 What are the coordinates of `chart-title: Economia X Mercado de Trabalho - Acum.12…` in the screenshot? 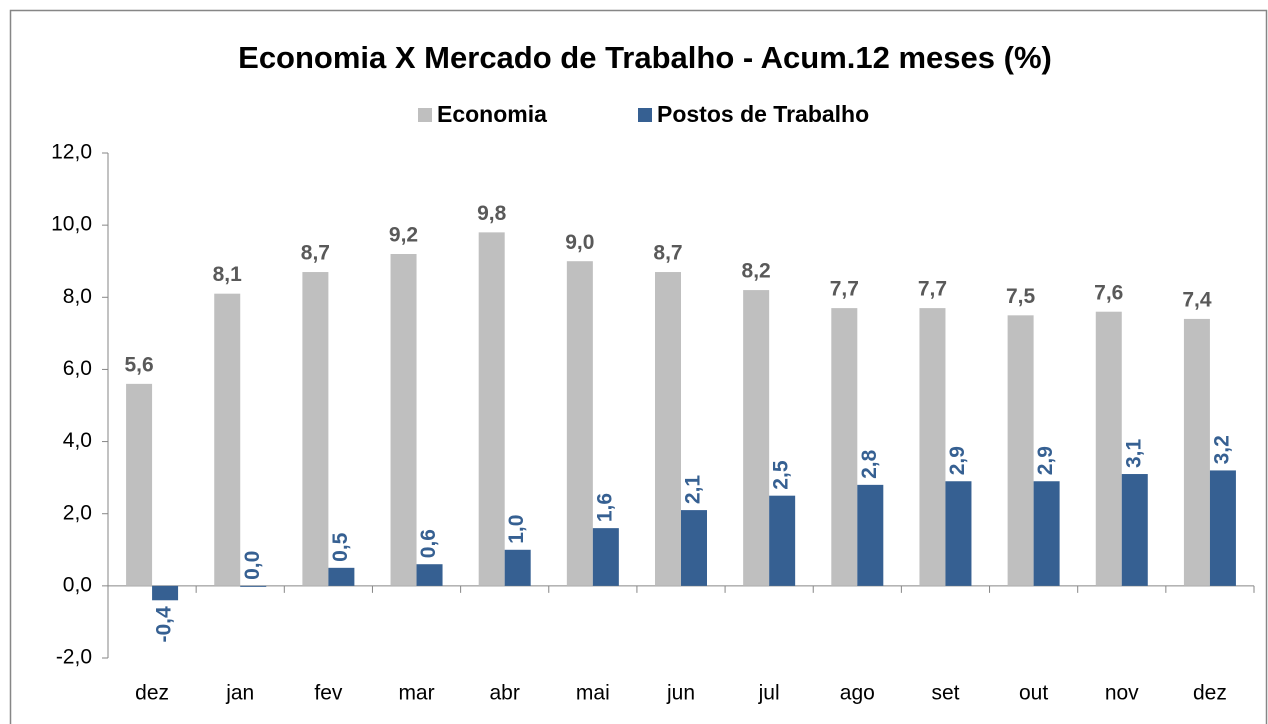 It's located at (645, 57).